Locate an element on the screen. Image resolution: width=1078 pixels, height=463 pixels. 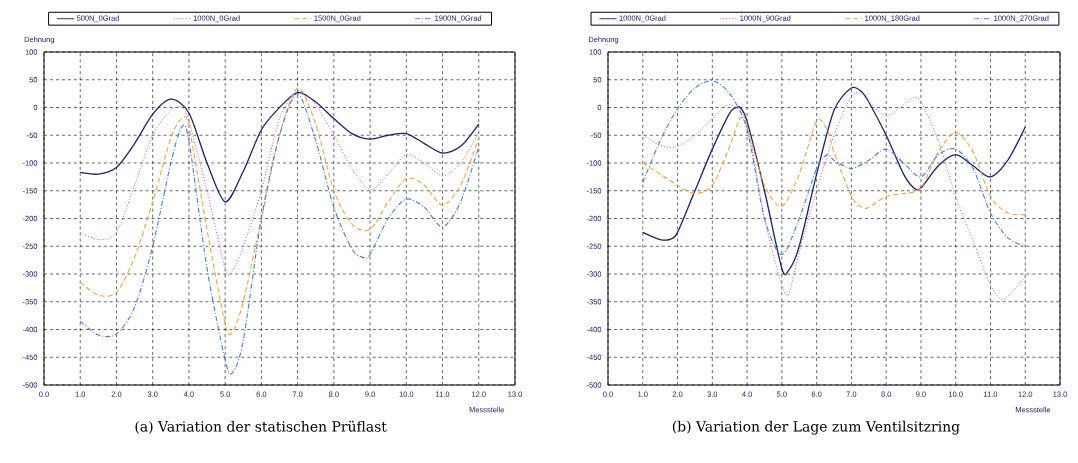
text: (a) Variation der statischen Prüflast is located at coordinates (261, 427).